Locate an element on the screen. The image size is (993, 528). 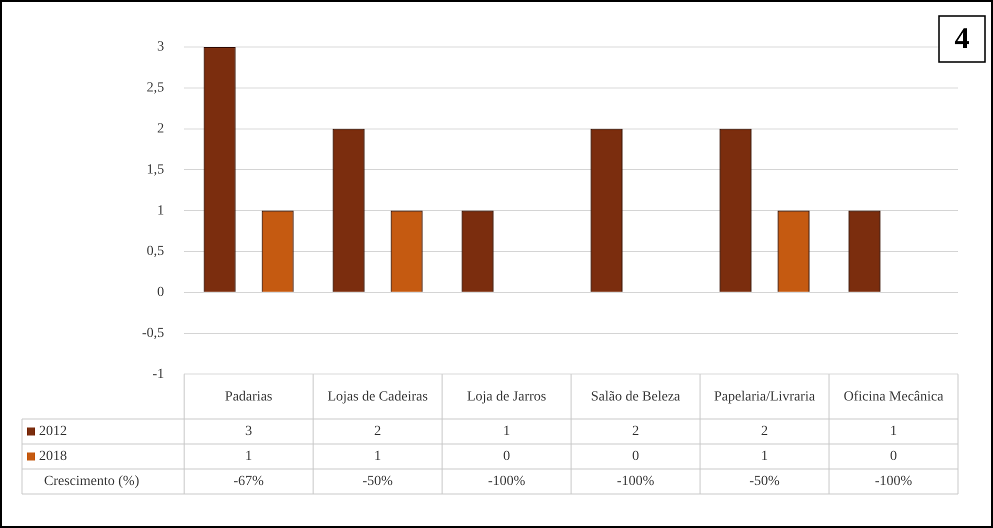
x-tick-label: Oficina Mecânica is located at coordinates (894, 396).